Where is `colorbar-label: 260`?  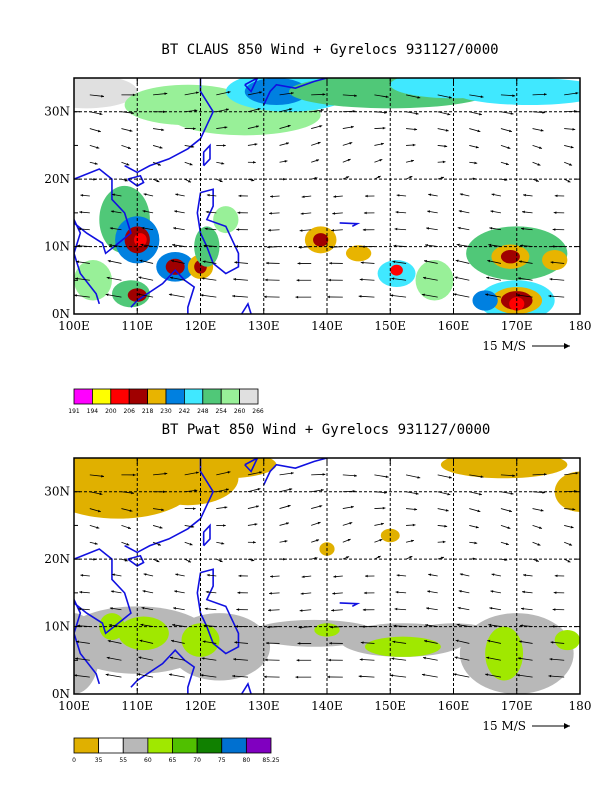 colorbar-label: 260 is located at coordinates (240, 411).